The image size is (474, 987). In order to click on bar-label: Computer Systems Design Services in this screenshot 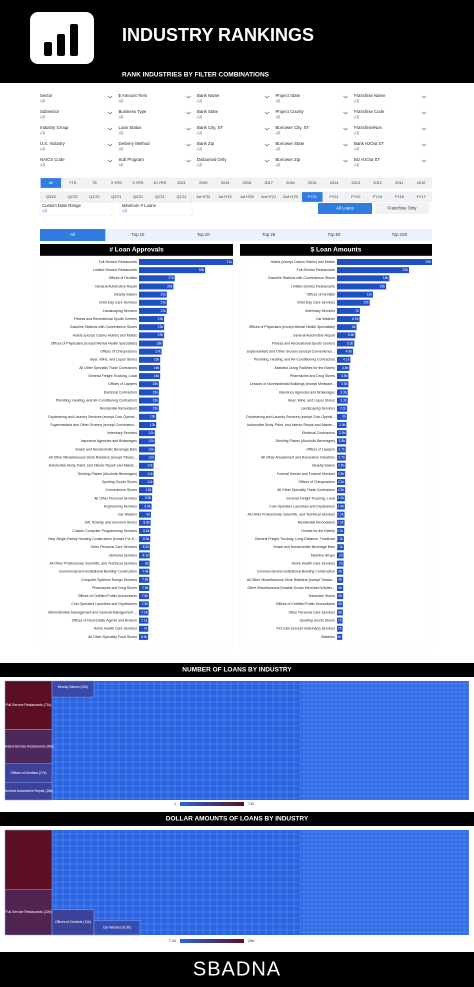, I will do `click(109, 580)`.